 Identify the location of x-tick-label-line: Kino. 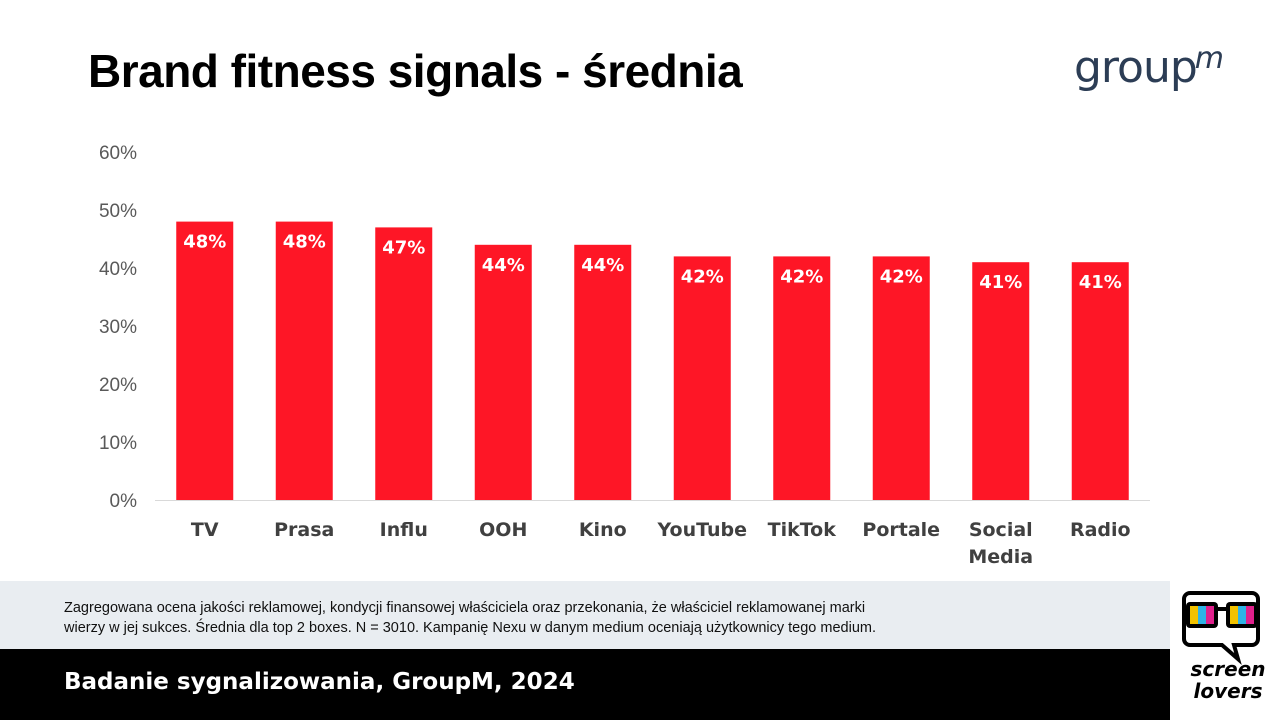
(603, 530).